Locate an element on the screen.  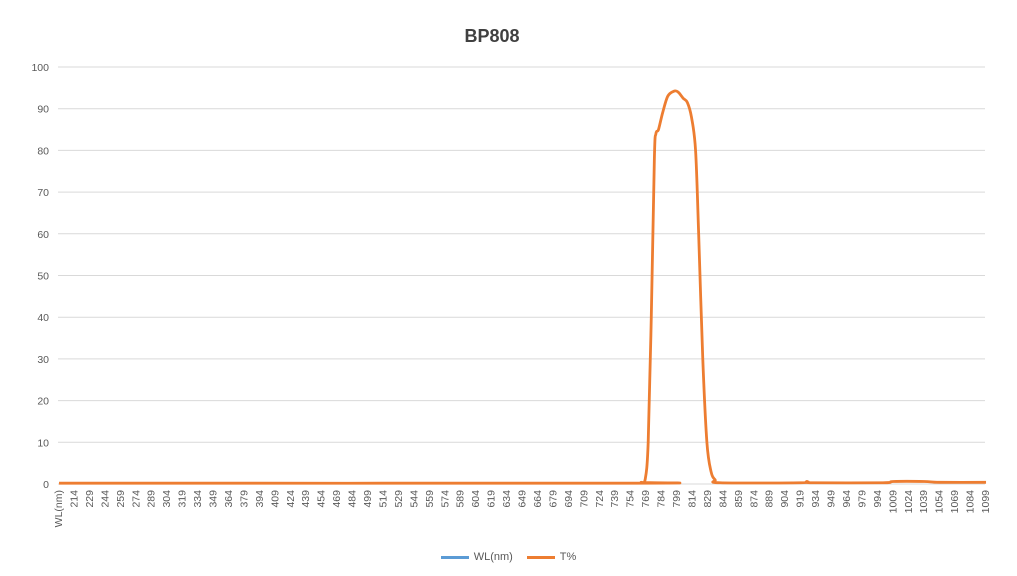
x-tick-label: 289 is located at coordinates (152, 499).